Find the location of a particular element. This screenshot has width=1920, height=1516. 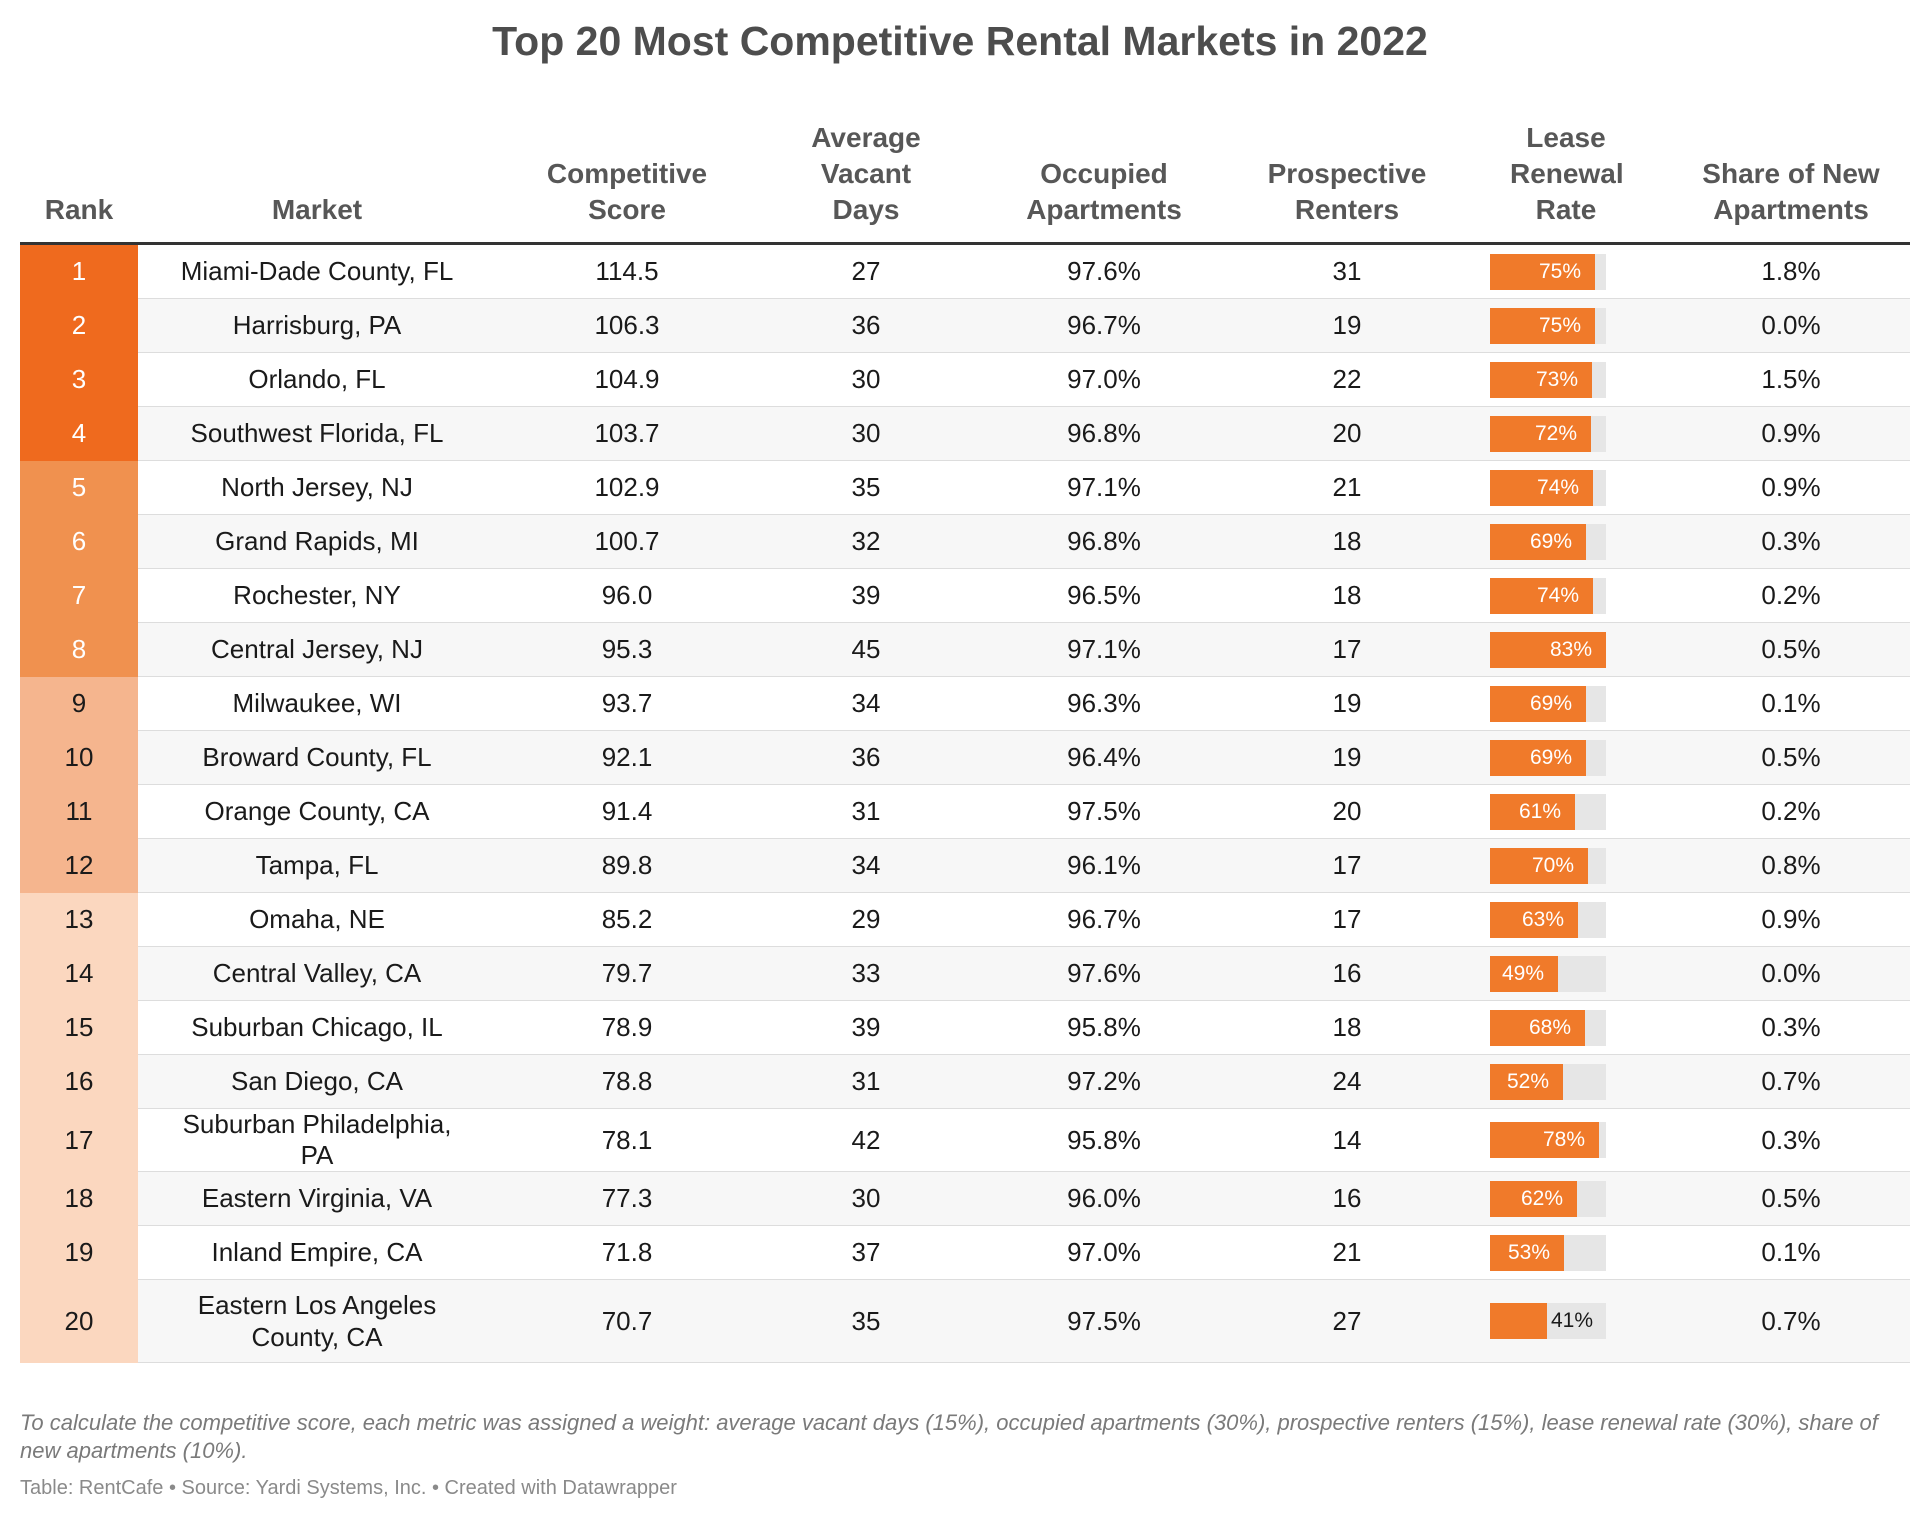

share-new-cell: 0.2% is located at coordinates (1791, 811).